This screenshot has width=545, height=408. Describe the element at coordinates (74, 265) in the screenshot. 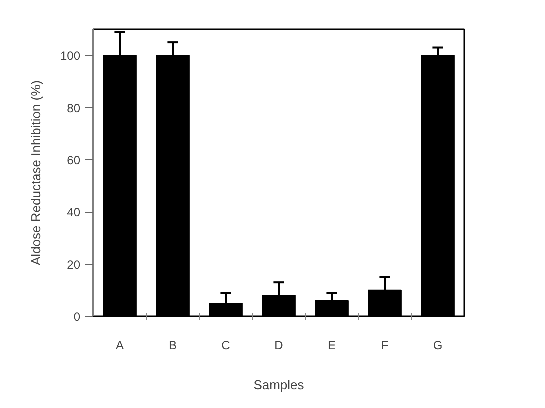

I see `y-tick-label: 20` at that location.